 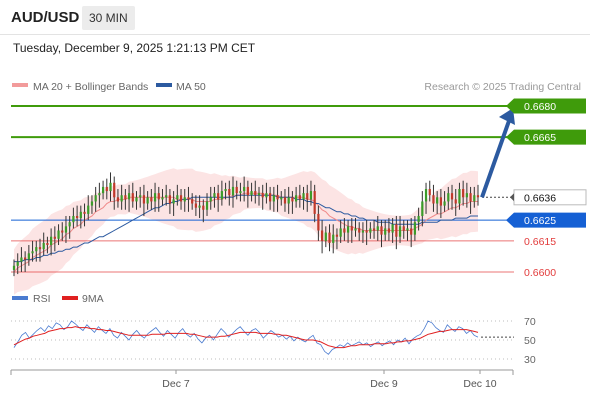 What do you see at coordinates (546, 188) in the screenshot?
I see `price-labels: 0.6680 0.6665 0.6625 0.6615 0.6600 0.6636` at bounding box center [546, 188].